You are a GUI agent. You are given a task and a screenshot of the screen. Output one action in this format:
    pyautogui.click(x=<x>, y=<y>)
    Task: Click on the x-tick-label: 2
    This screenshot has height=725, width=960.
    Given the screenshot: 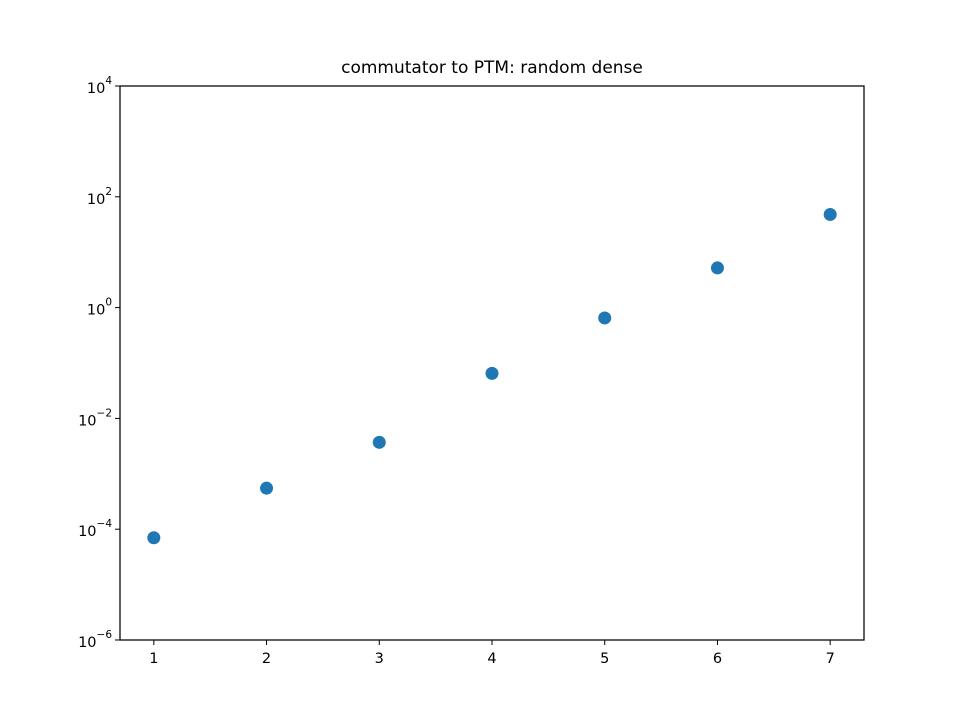 What is the action you would take?
    pyautogui.click(x=266, y=659)
    